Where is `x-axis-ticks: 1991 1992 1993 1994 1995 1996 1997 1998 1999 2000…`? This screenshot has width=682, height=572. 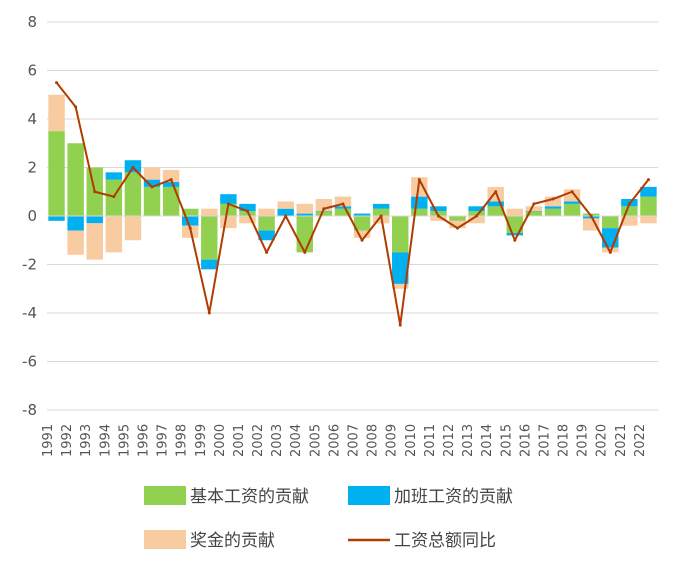
x-axis-ticks: 1991 1992 1993 1994 1995 1996 1997 1998 1999 2000… is located at coordinates (344, 440).